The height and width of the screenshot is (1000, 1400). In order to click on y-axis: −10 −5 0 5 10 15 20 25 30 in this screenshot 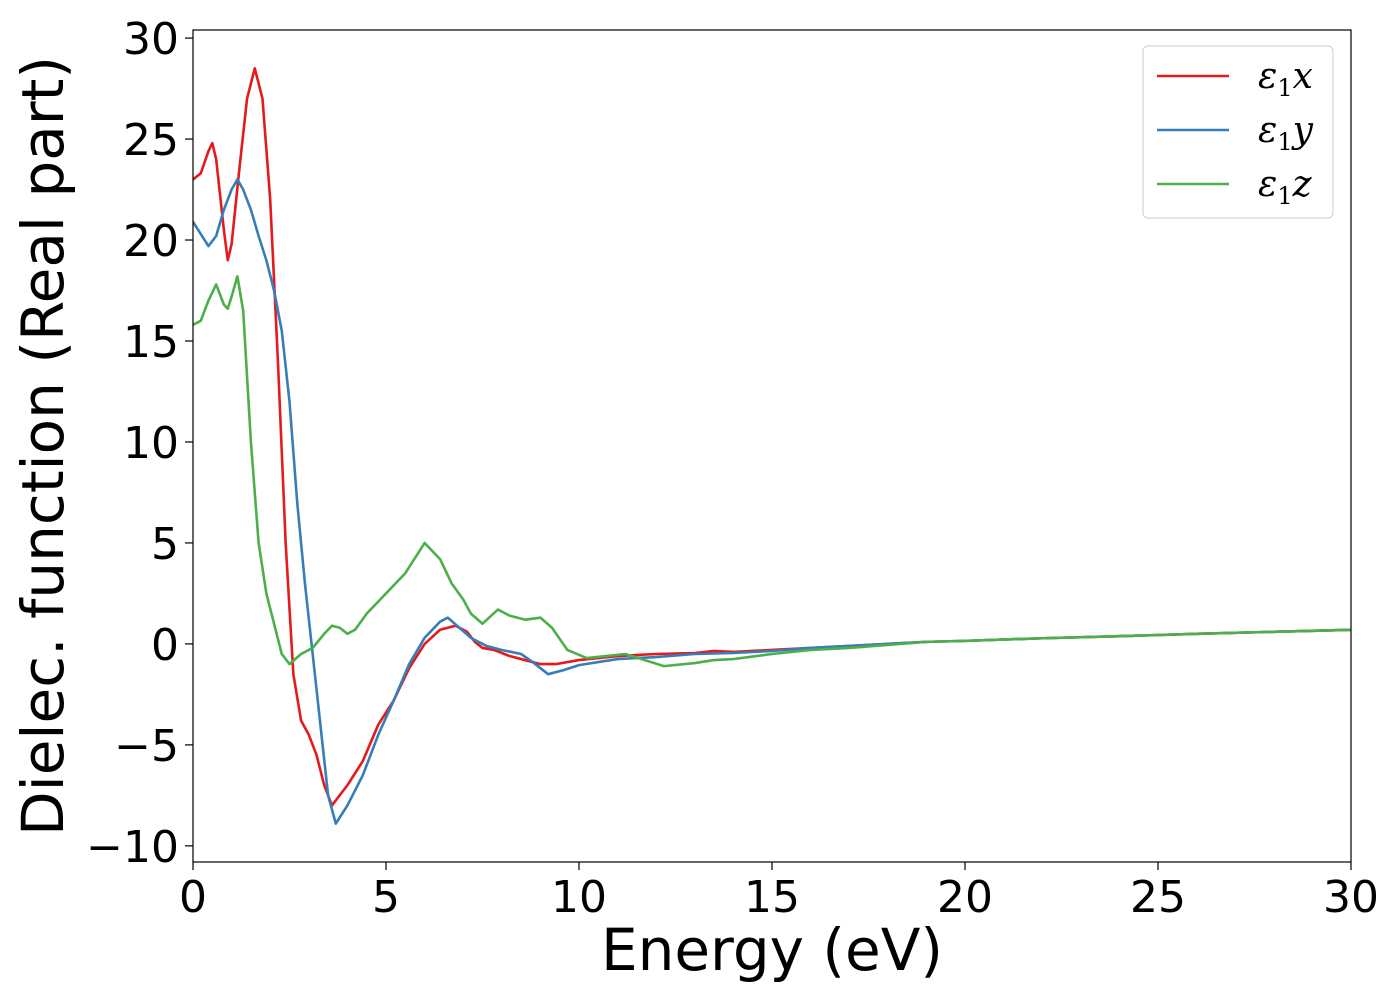, I will do `click(139, 443)`.